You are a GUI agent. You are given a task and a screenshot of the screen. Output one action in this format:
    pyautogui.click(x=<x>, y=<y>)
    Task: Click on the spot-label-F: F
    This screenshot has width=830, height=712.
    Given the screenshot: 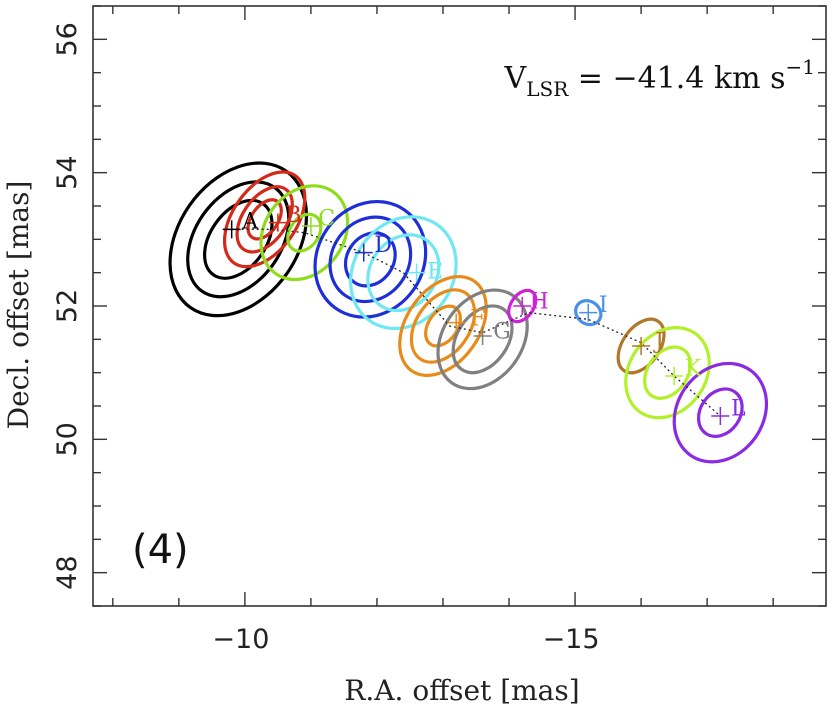 What is the action you would take?
    pyautogui.click(x=477, y=318)
    